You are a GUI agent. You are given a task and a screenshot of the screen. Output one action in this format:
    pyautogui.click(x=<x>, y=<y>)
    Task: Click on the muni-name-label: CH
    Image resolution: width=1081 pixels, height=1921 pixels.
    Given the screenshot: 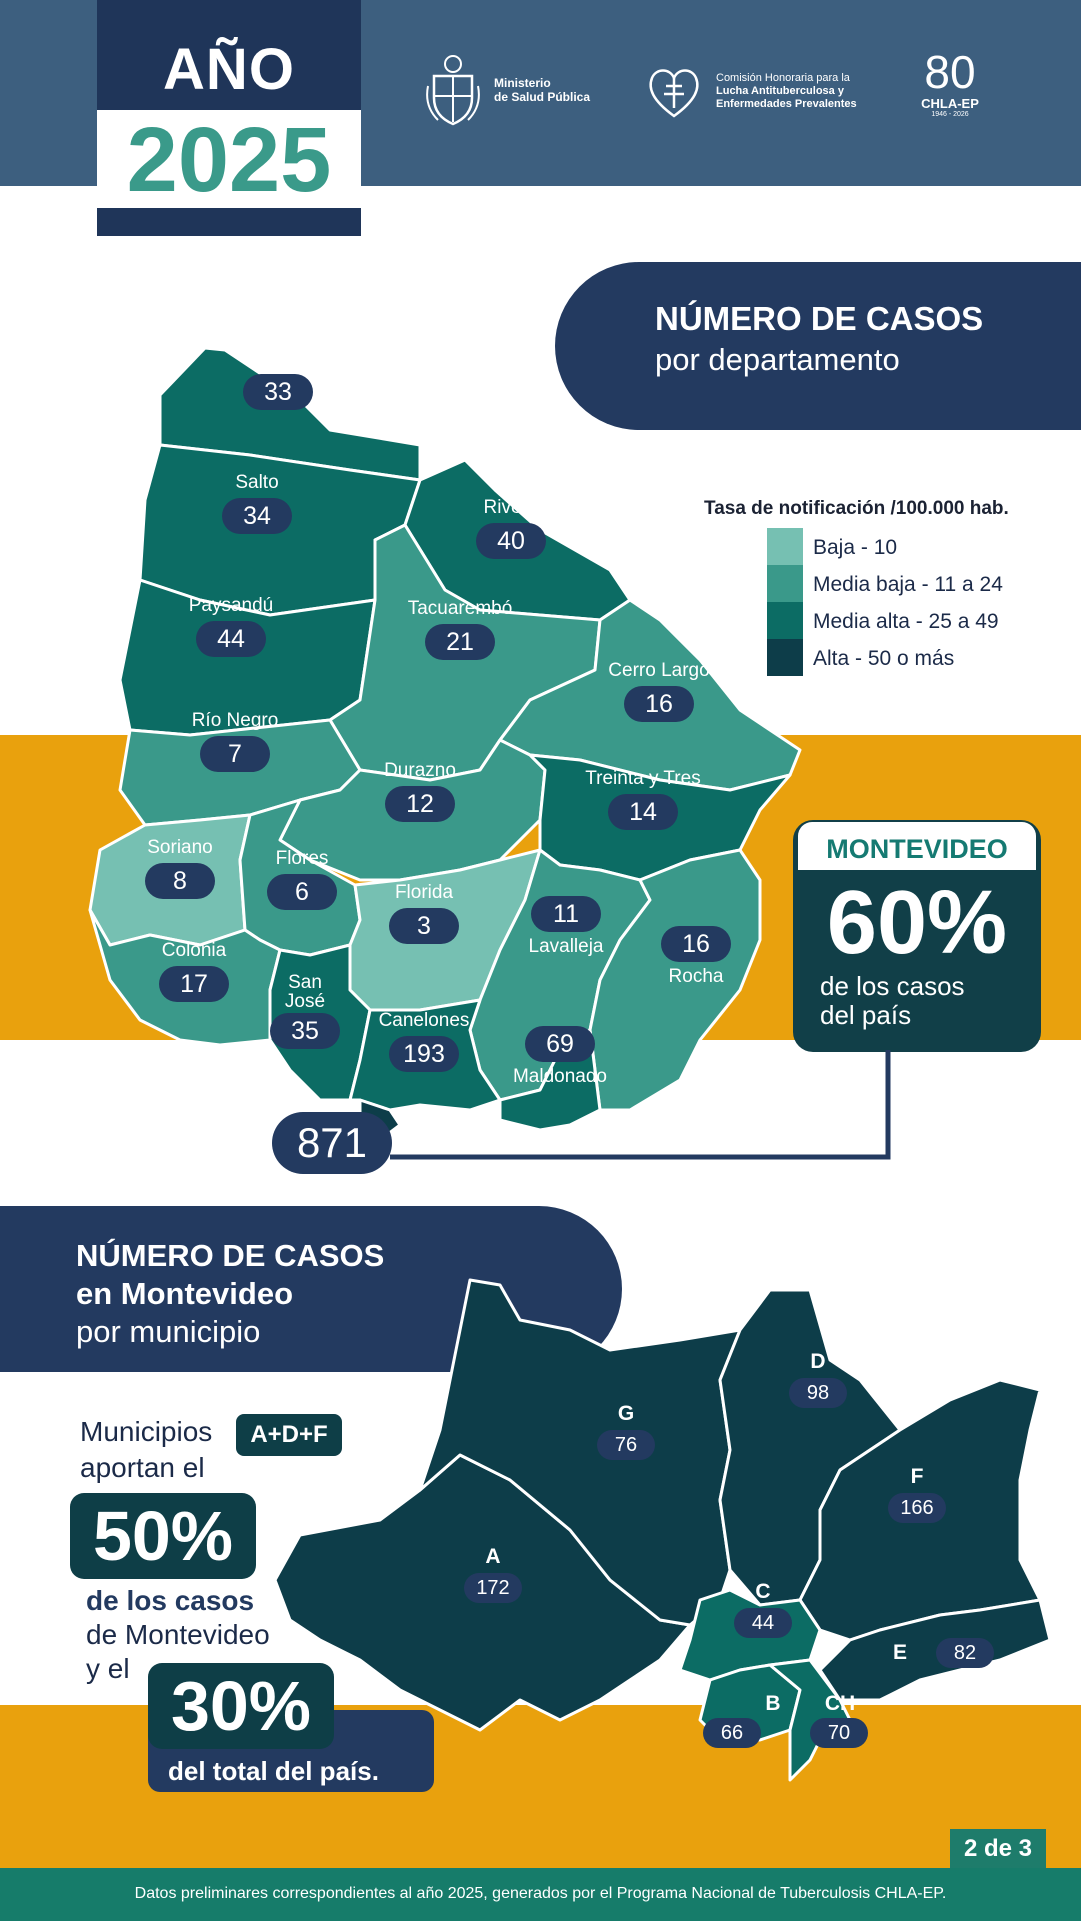 What is the action you would take?
    pyautogui.click(x=840, y=1703)
    